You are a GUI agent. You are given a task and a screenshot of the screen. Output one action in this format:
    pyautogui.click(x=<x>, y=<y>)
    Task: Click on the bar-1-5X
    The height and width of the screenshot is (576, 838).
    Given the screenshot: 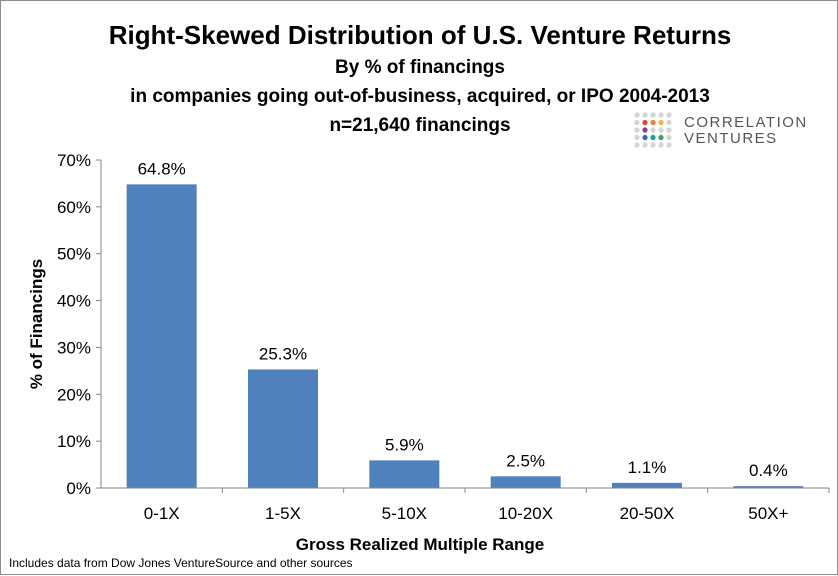 What is the action you would take?
    pyautogui.click(x=283, y=428)
    